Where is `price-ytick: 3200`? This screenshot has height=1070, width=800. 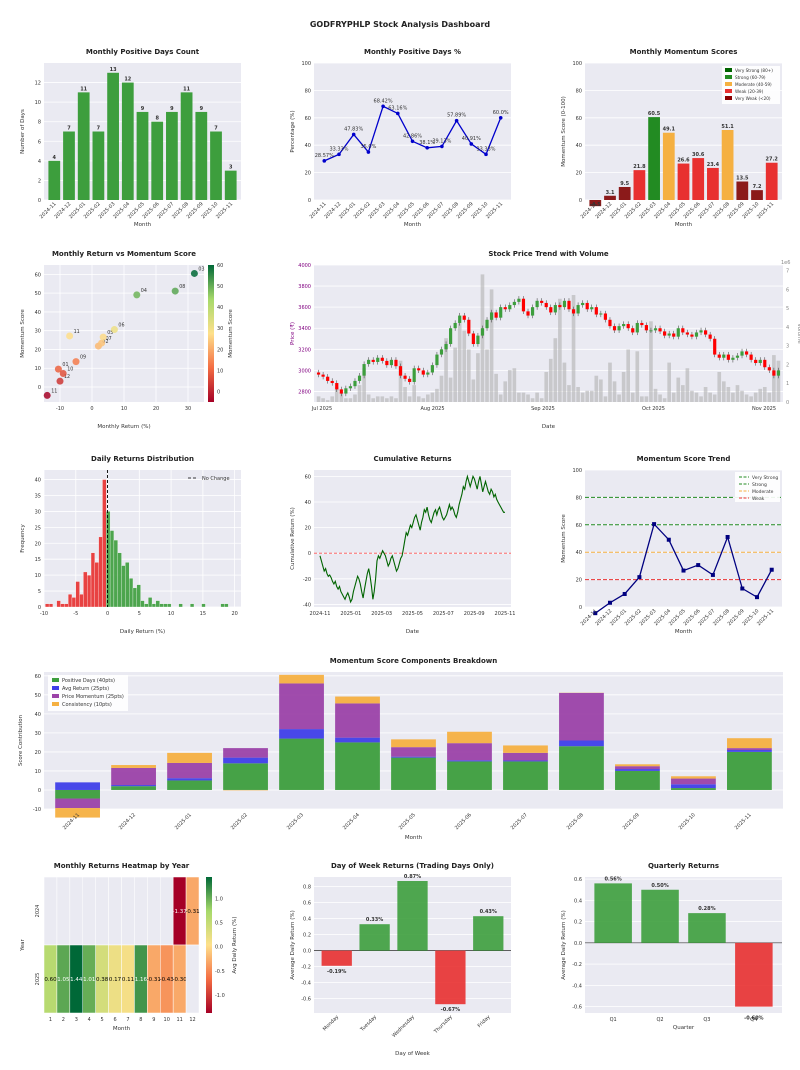
price-ytick: 3200 is located at coordinates (304, 350).